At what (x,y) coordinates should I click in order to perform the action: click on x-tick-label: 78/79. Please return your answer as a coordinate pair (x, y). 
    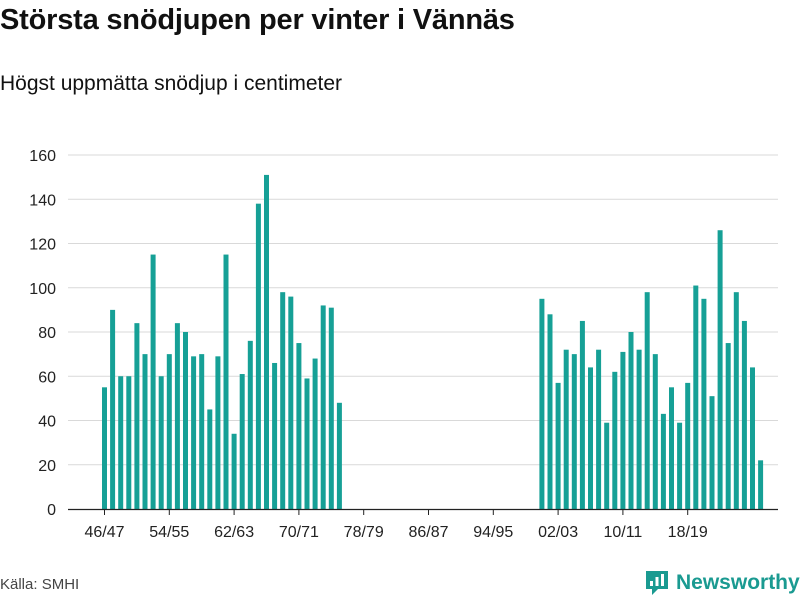
    Looking at the image, I should click on (364, 532).